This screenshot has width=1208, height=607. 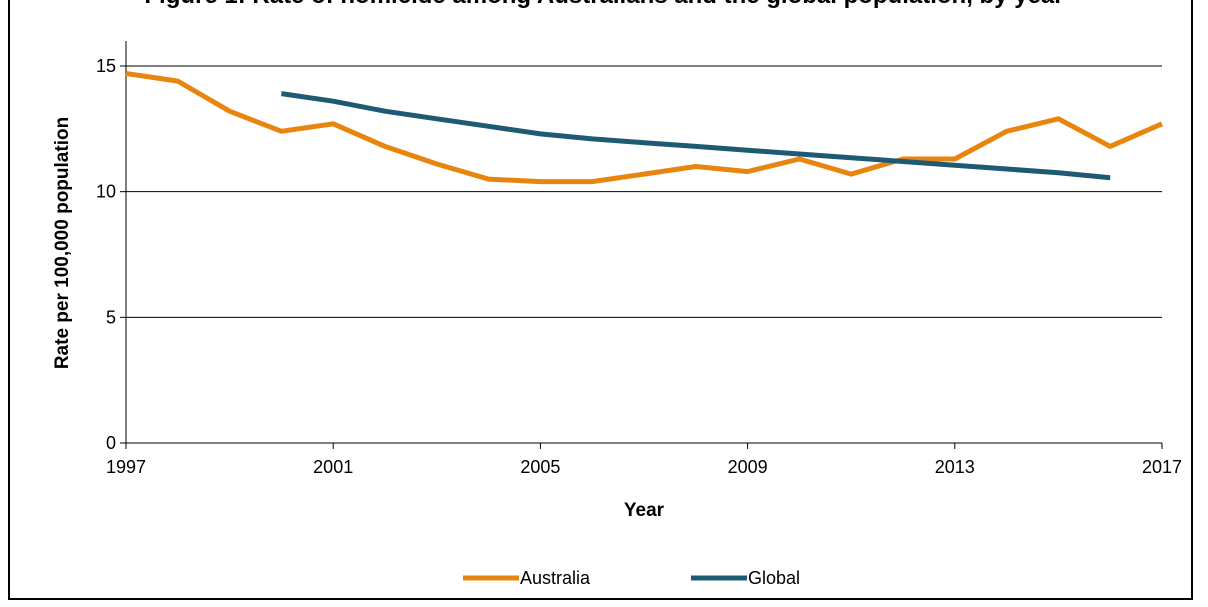 I want to click on x-axis-title: Year, so click(x=644, y=510).